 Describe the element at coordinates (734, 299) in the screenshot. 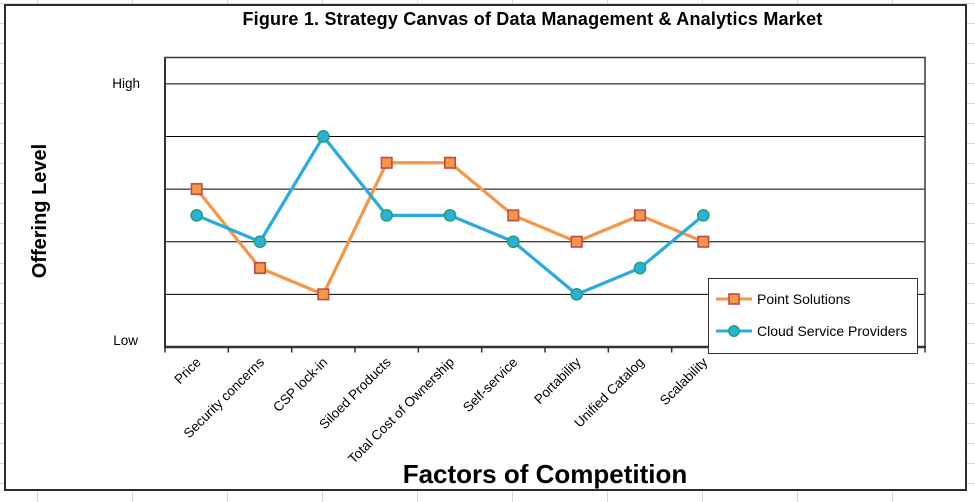

I see `point-solutions-line-marker-icon` at that location.